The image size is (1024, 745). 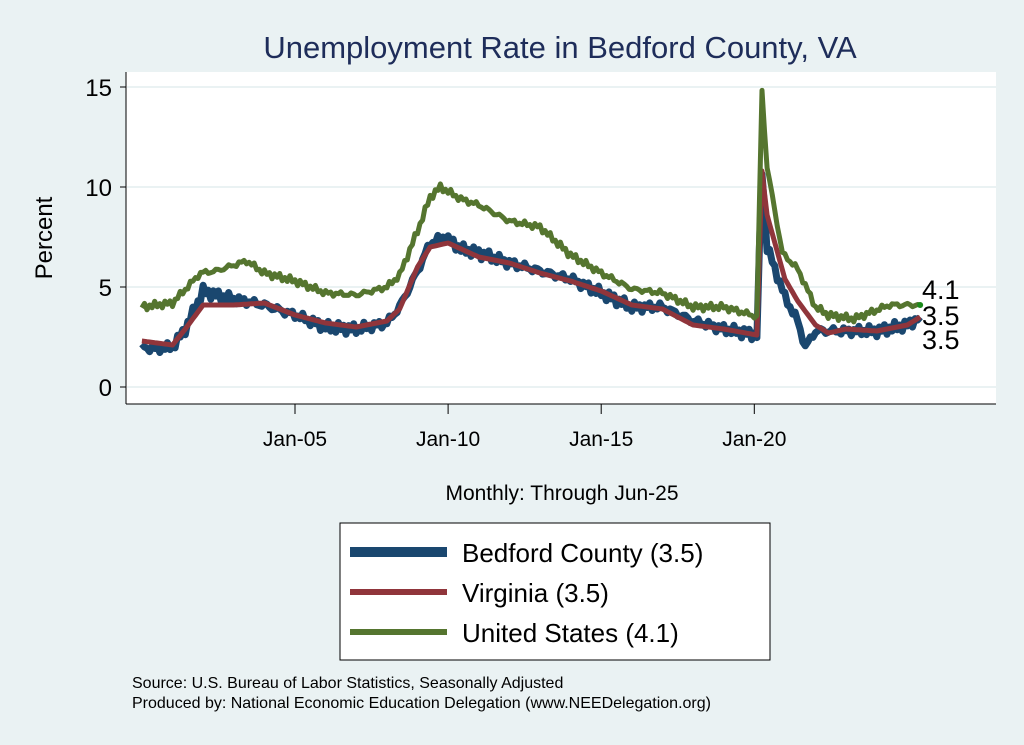 What do you see at coordinates (105, 288) in the screenshot?
I see `y-tick-label: 5` at bounding box center [105, 288].